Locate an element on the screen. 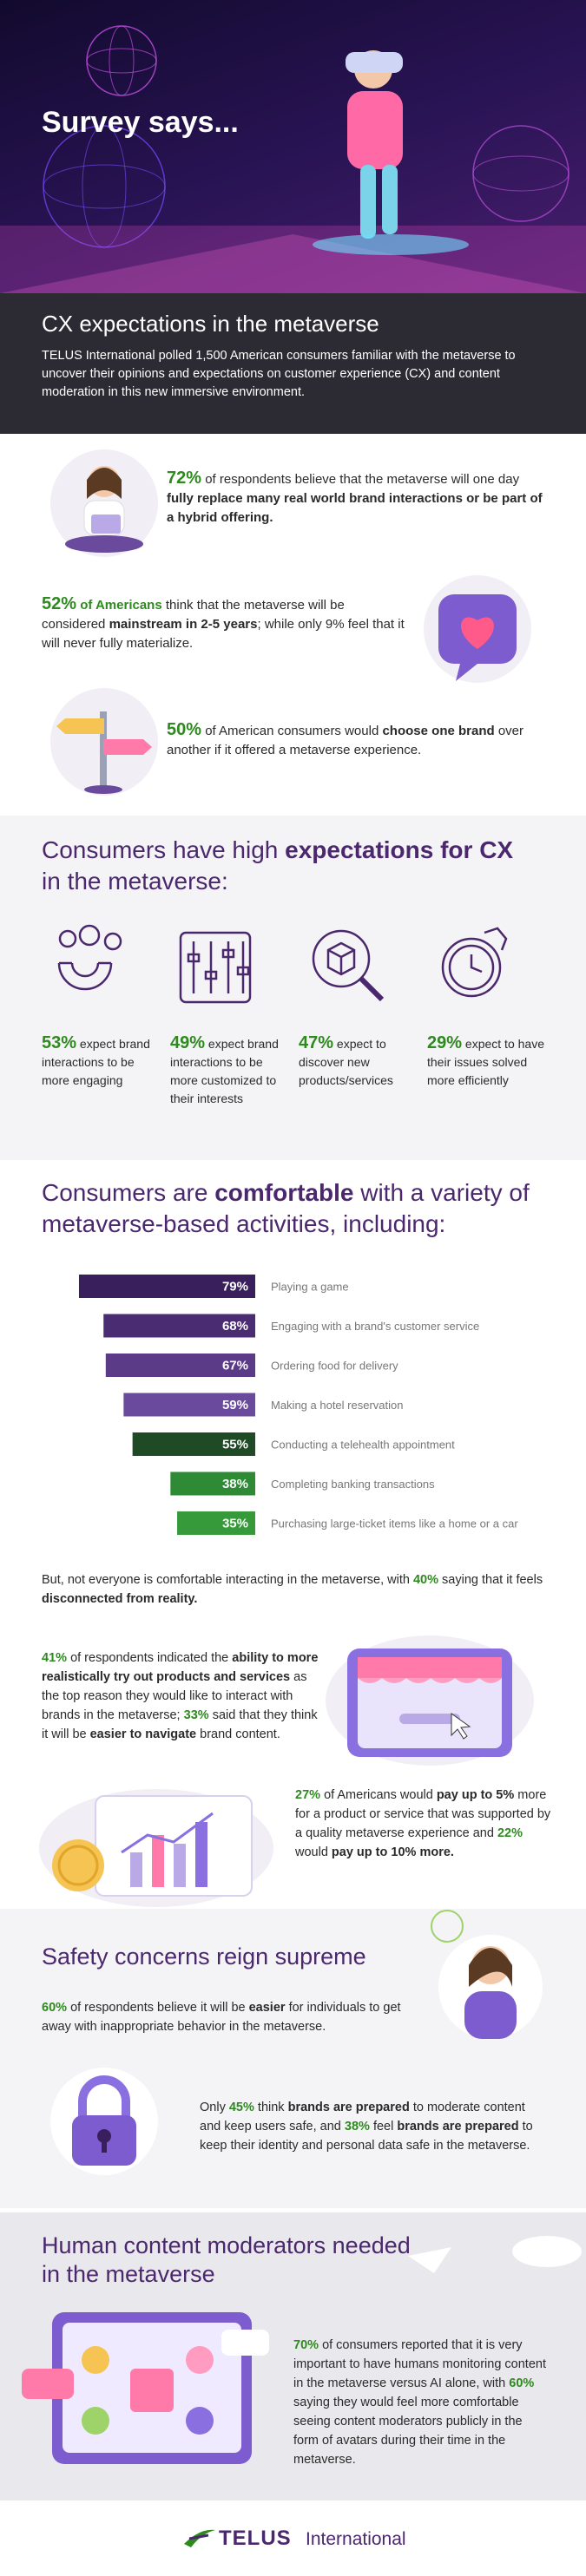  text-segment: Consumers have high is located at coordinates (160, 849).